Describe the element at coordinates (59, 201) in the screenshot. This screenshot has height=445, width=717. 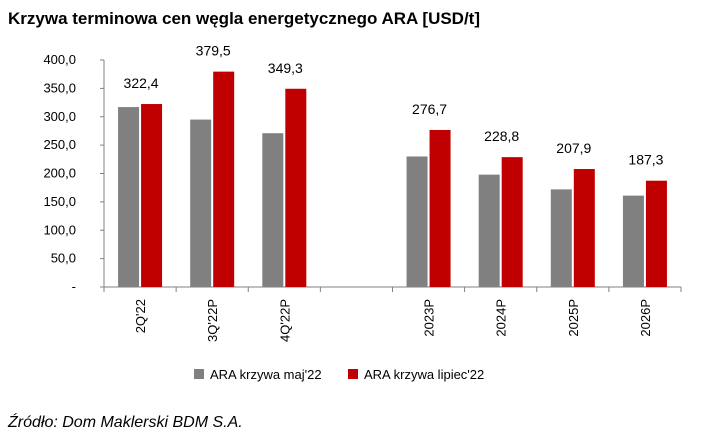
I see `y-tick-label: 150,0` at that location.